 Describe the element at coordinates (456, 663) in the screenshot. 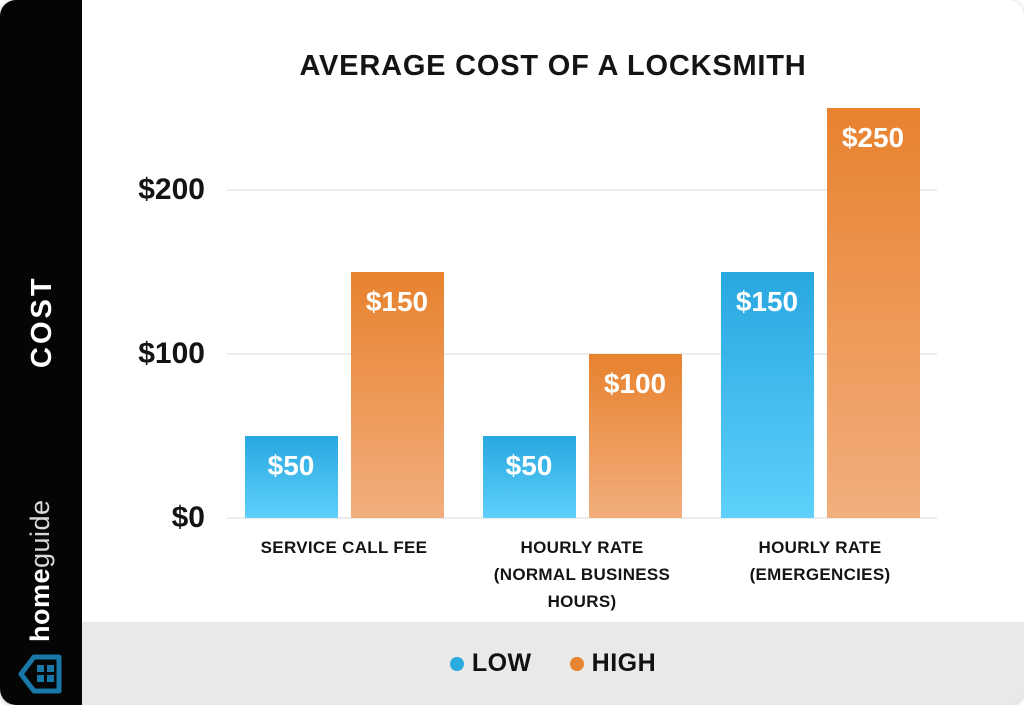

I see `legend-dot-low` at that location.